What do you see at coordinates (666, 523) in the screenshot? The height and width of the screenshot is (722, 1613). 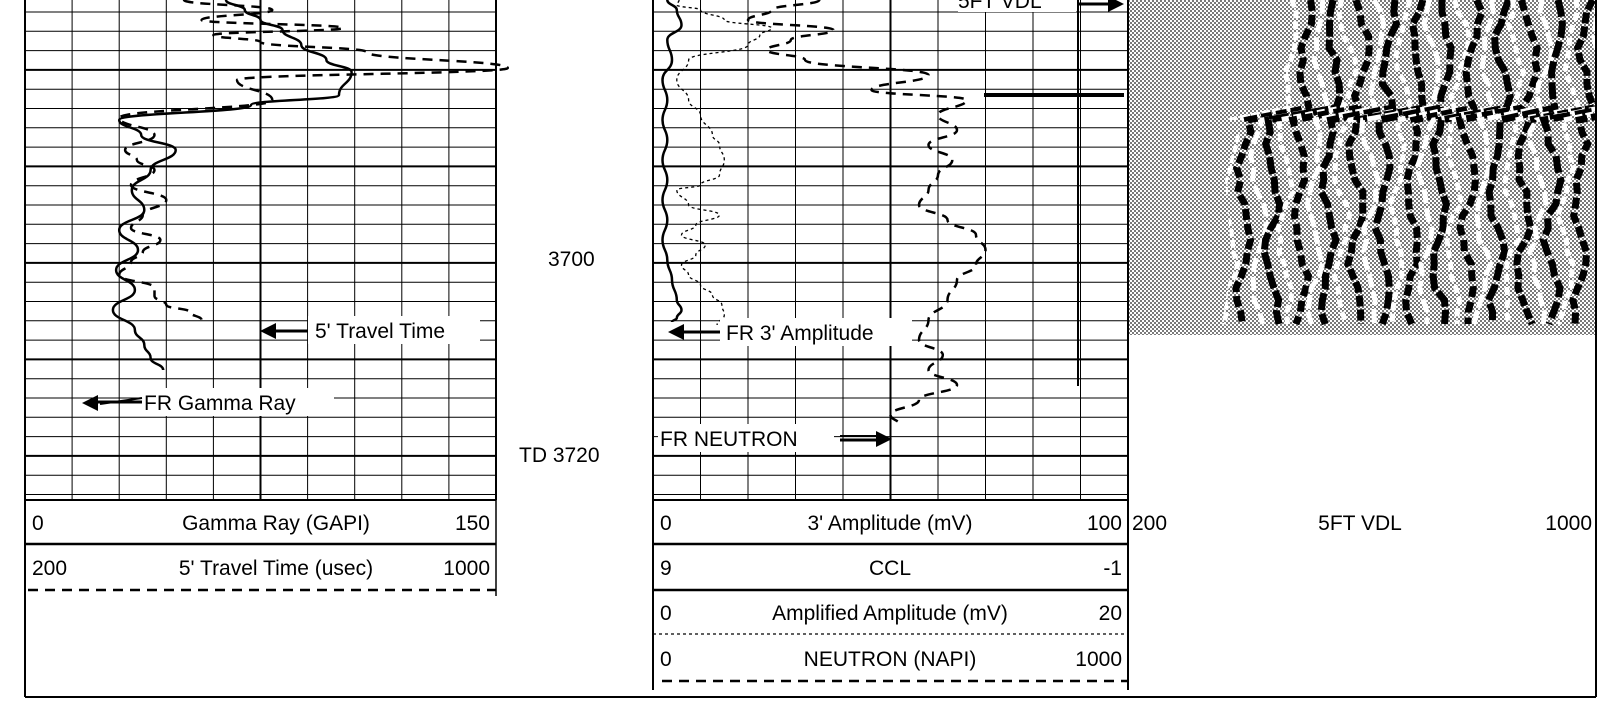 I see `header-amp-left: 0` at bounding box center [666, 523].